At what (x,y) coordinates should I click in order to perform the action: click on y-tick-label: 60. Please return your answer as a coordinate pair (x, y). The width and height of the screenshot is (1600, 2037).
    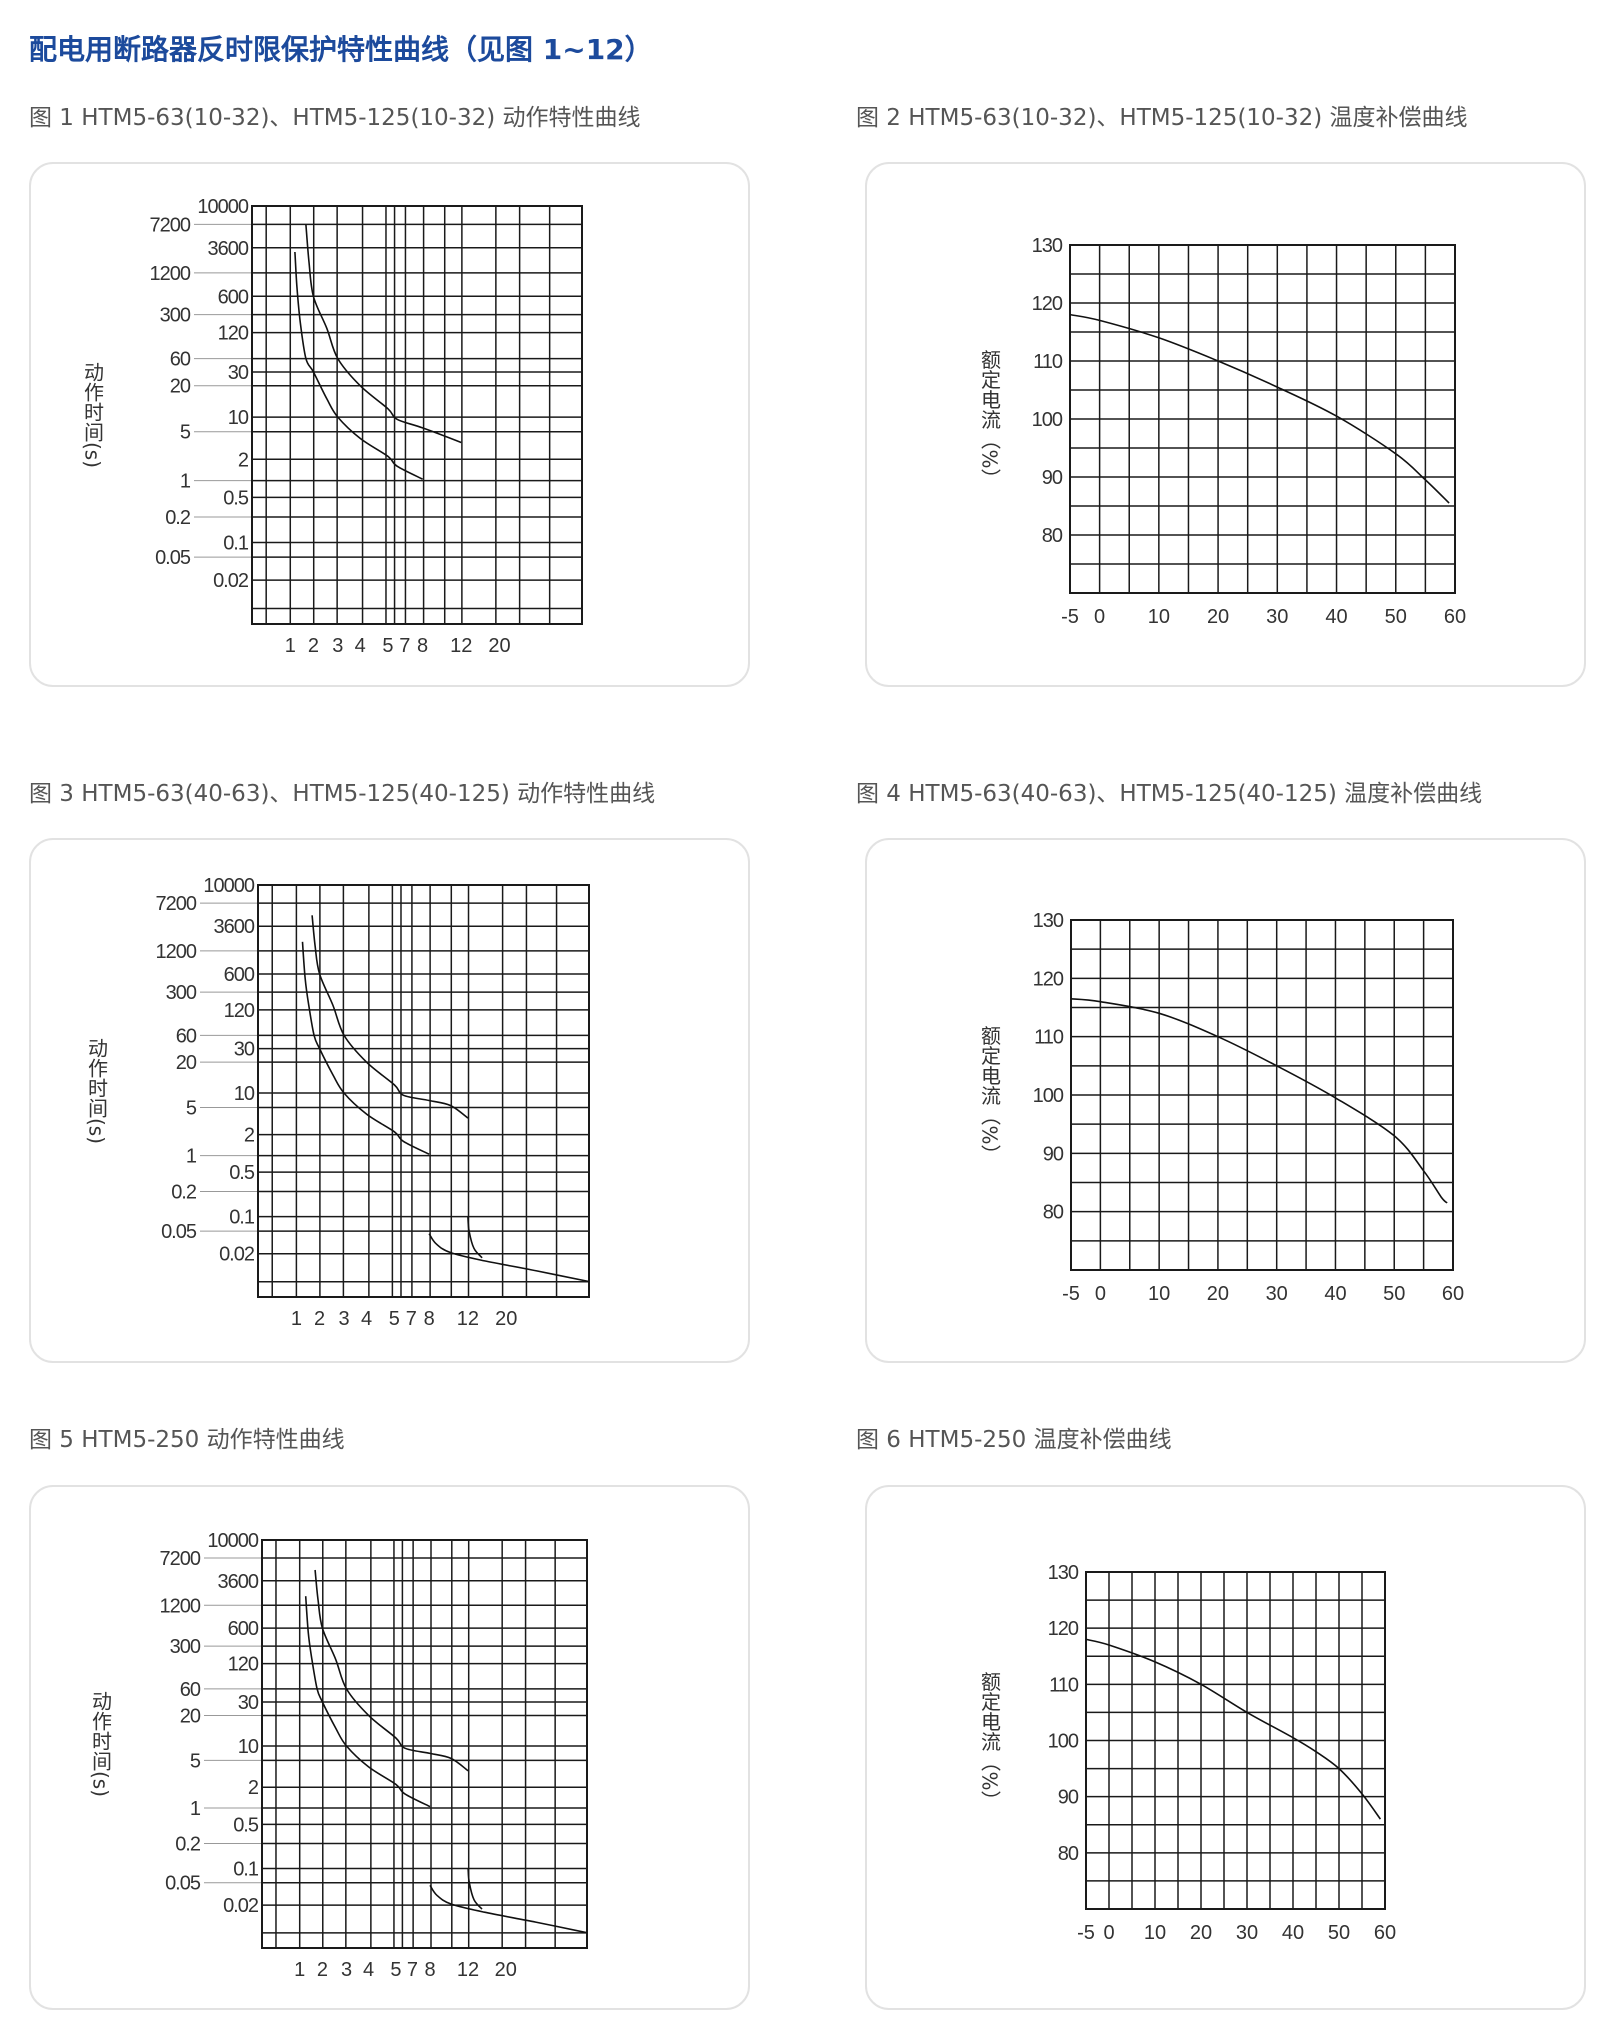
    Looking at the image, I should click on (186, 1036).